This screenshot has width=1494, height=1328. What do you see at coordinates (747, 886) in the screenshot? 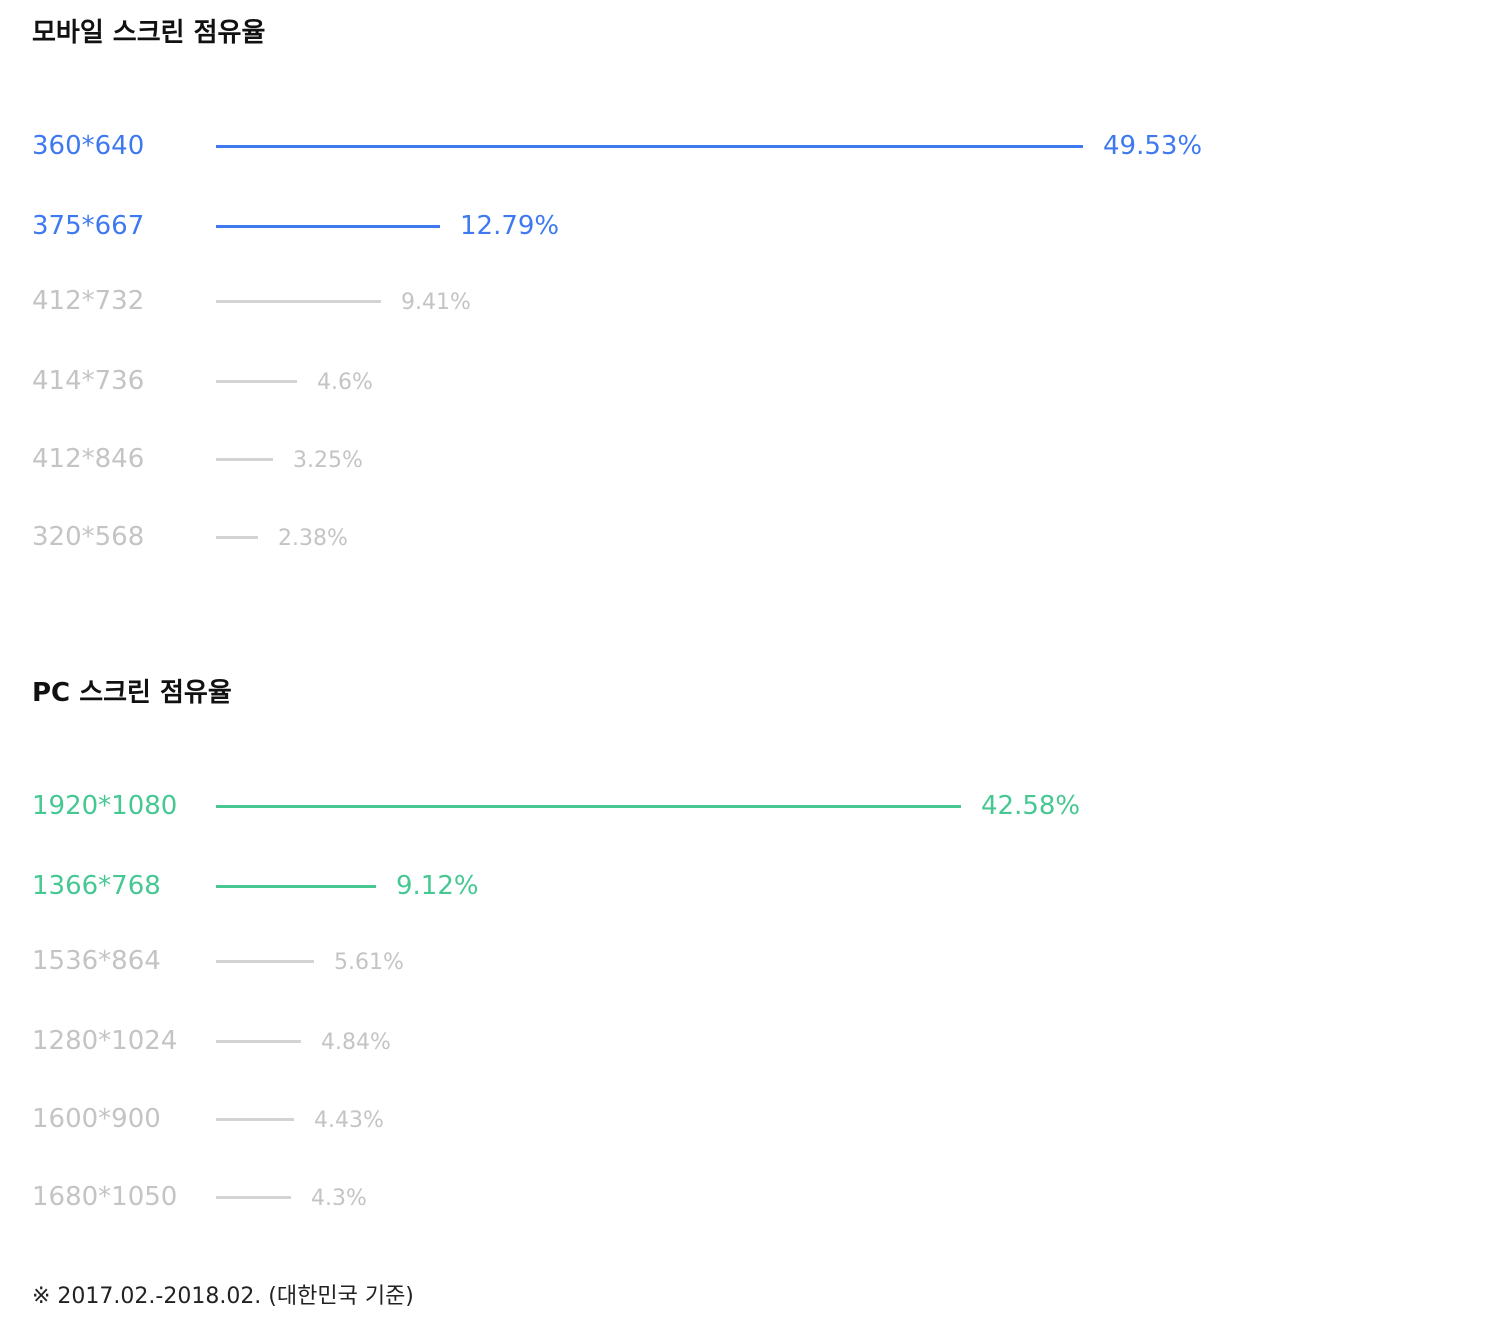
I see `bar-row: 1366*768 9.12%` at bounding box center [747, 886].